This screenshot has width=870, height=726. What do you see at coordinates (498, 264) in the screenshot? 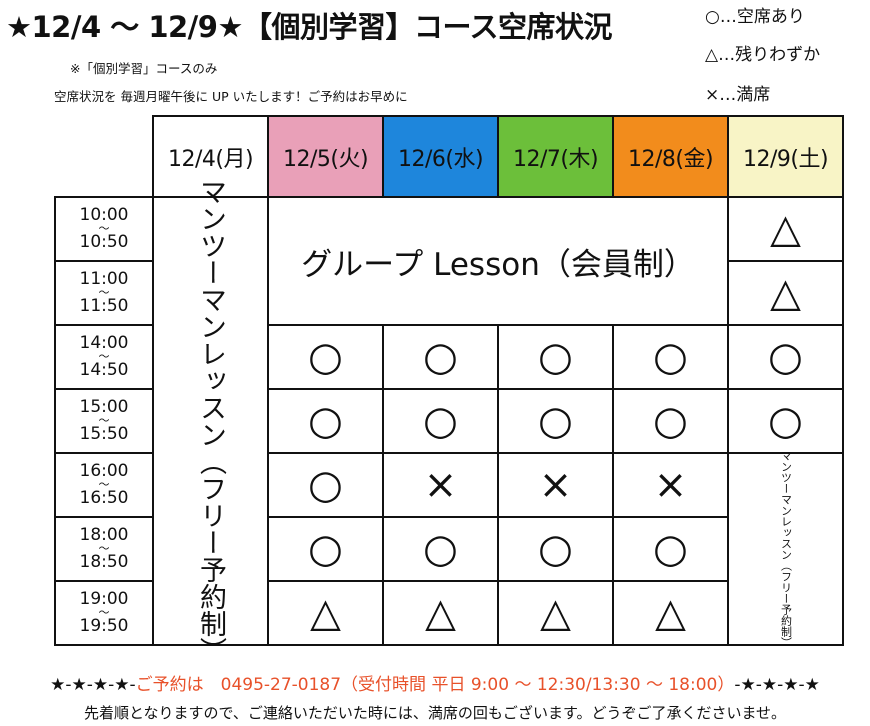
I see `group-lesson-label: グループ Lesson（会員制）` at bounding box center [498, 264].